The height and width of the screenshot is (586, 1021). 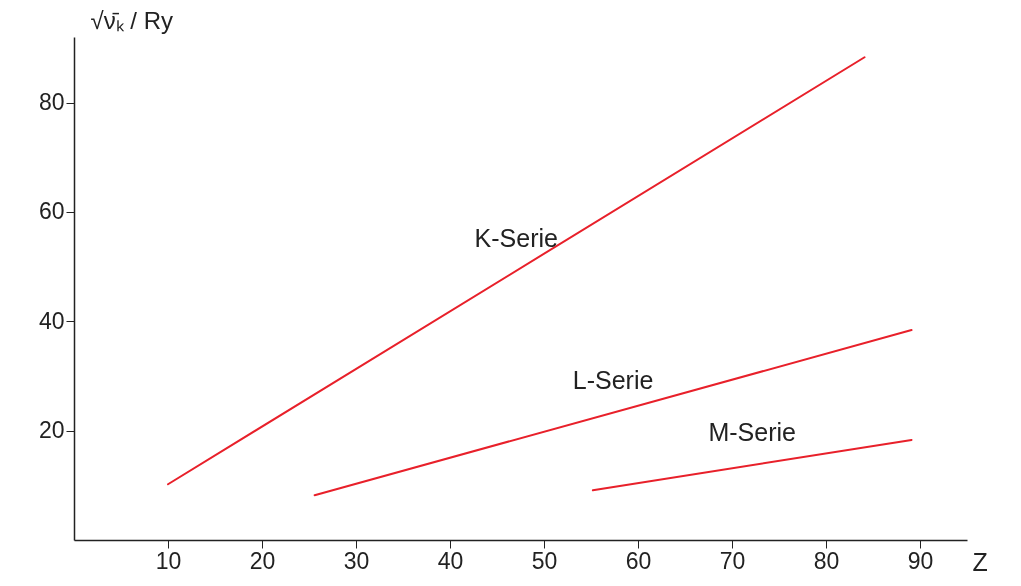 What do you see at coordinates (826, 560) in the screenshot?
I see `x-tick-label: 80` at bounding box center [826, 560].